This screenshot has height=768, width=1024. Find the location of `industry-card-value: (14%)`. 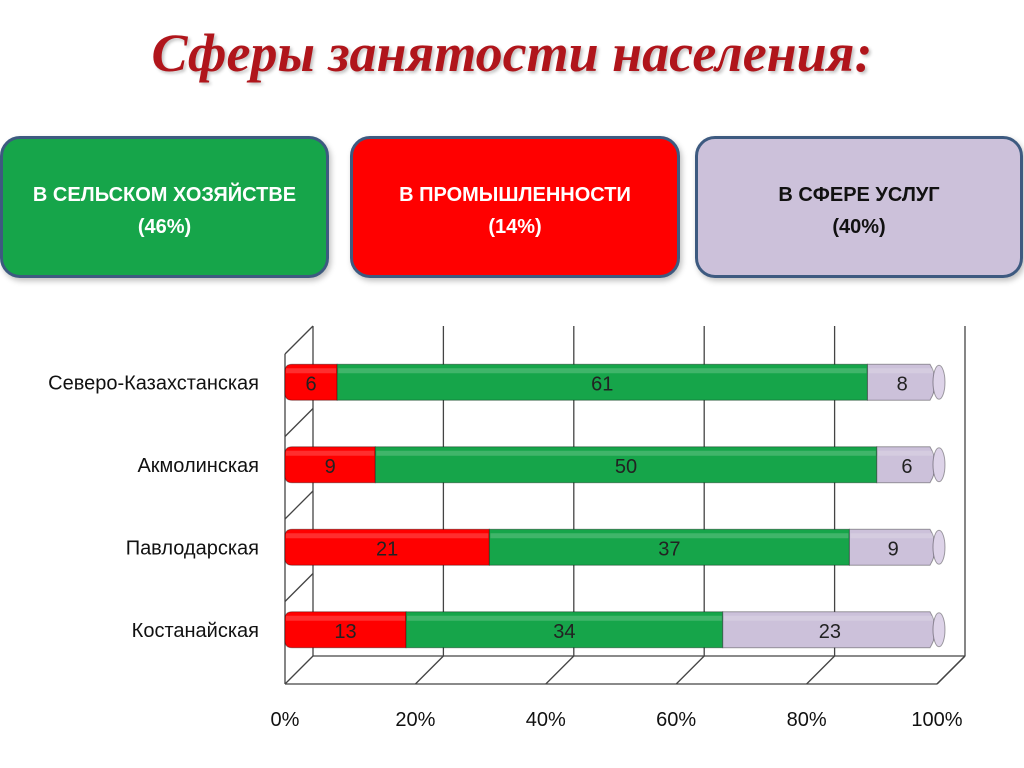

industry-card-value: (14%) is located at coordinates (515, 227).